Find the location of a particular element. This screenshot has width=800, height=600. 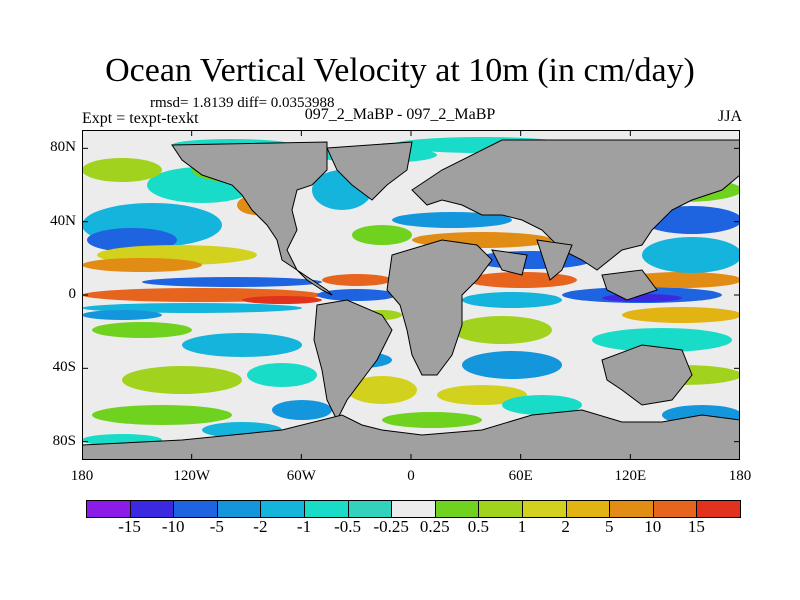

lon-label: 60W is located at coordinates (301, 476).